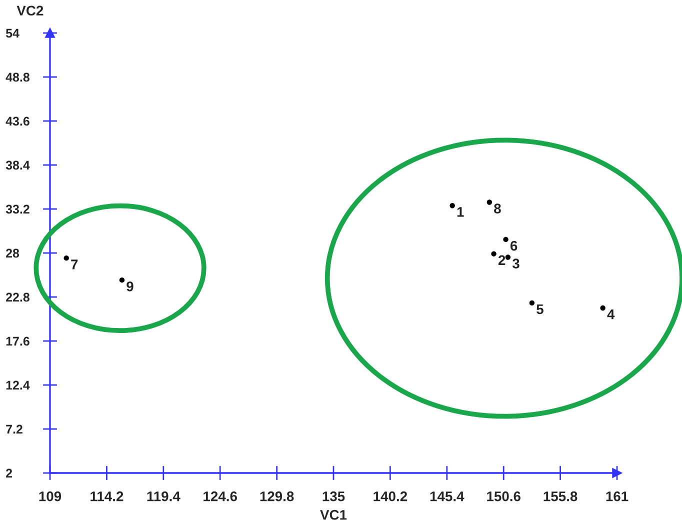 The width and height of the screenshot is (682, 531). I want to click on x-tick-label: 119.4, so click(163, 496).